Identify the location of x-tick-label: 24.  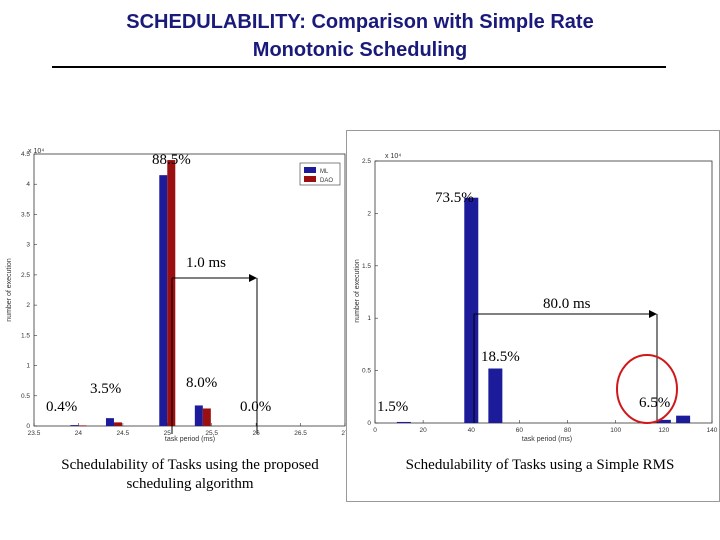
(79, 433).